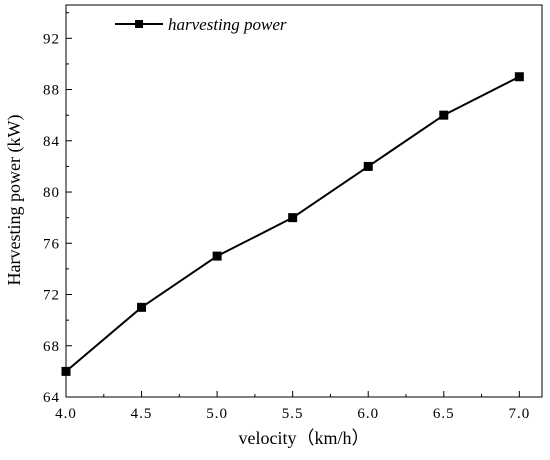 The width and height of the screenshot is (550, 460). What do you see at coordinates (51, 398) in the screenshot?
I see `y-tick-label: 64` at bounding box center [51, 398].